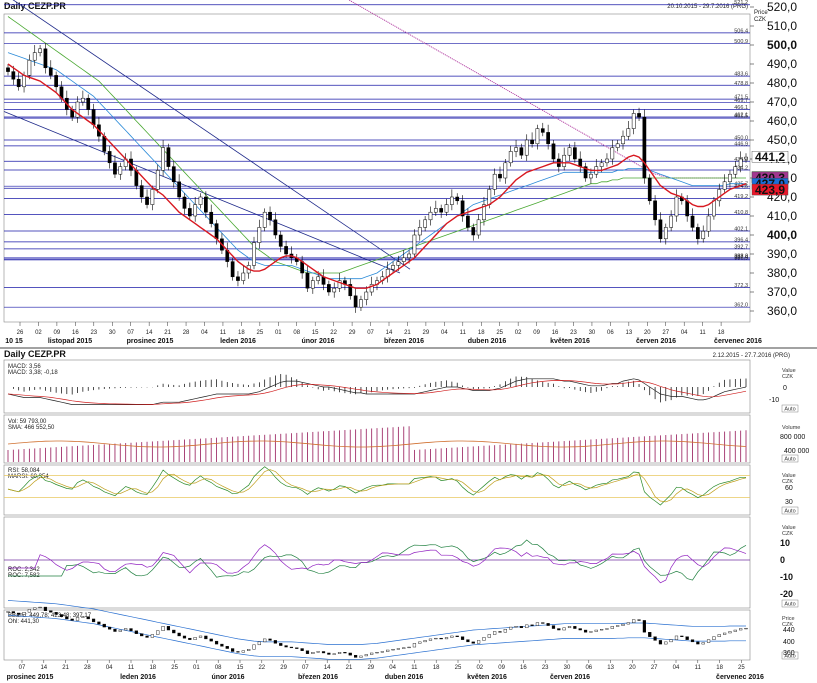  Describe the element at coordinates (223, 333) in the screenshot. I see `date-axis-day: 11` at that location.